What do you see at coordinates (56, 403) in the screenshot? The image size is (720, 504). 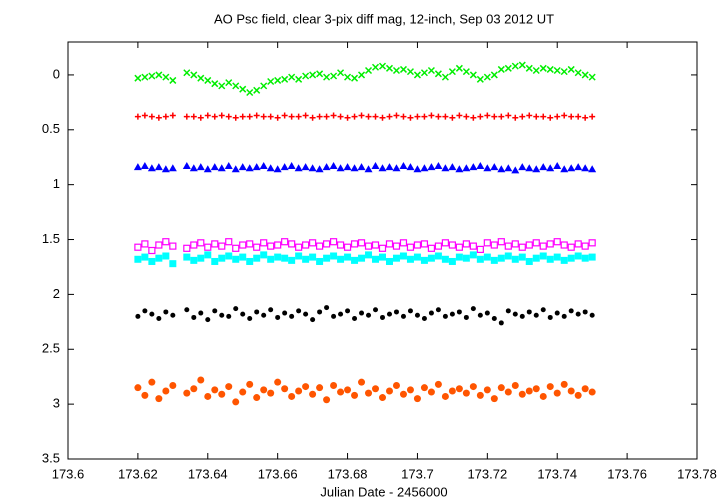 I see `y-tick-label: 3` at bounding box center [56, 403].